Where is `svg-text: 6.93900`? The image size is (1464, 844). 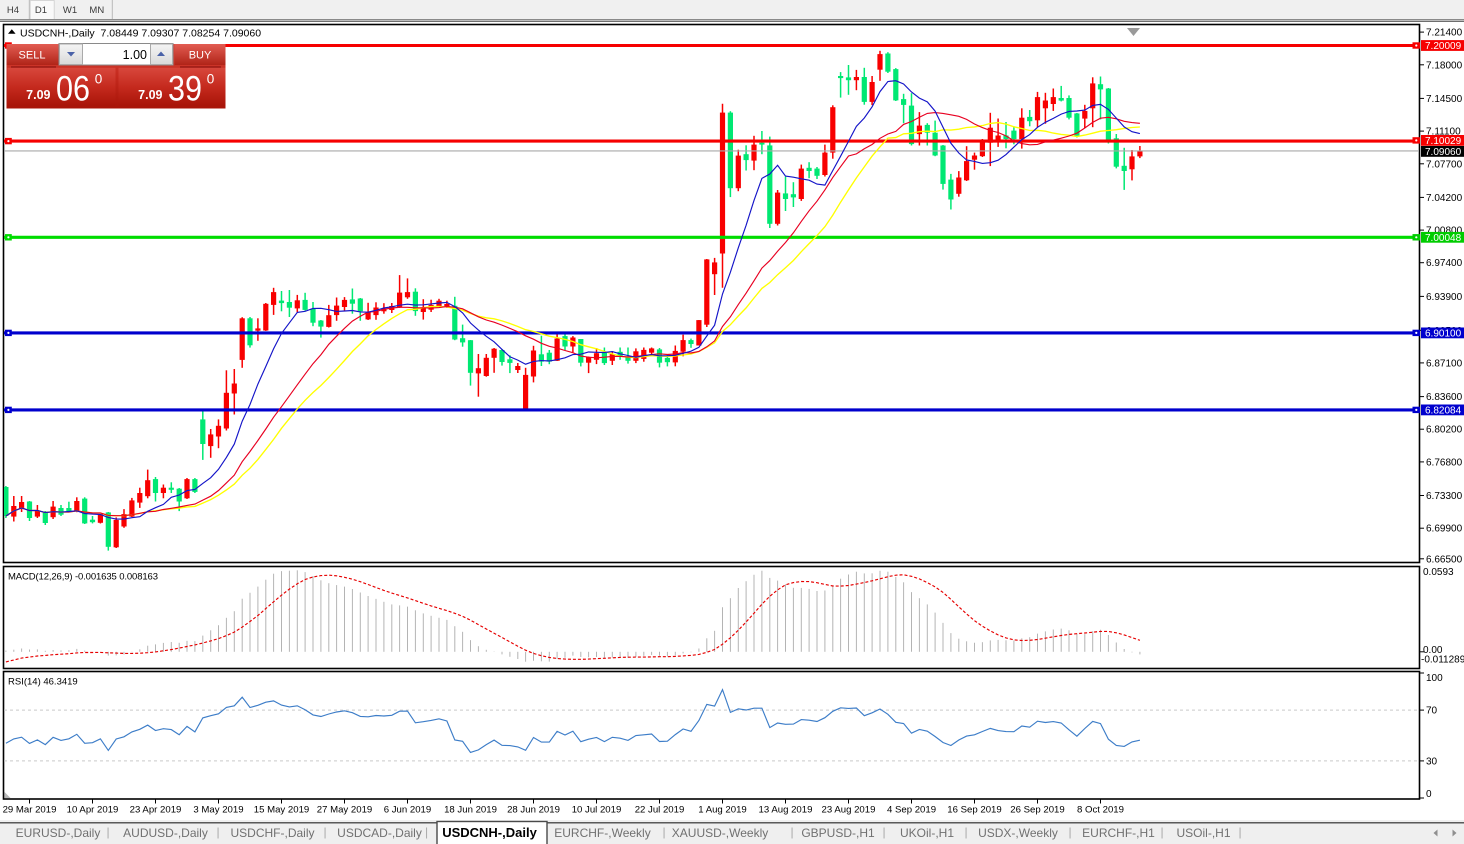 svg-text: 6.93900 is located at coordinates (1444, 297).